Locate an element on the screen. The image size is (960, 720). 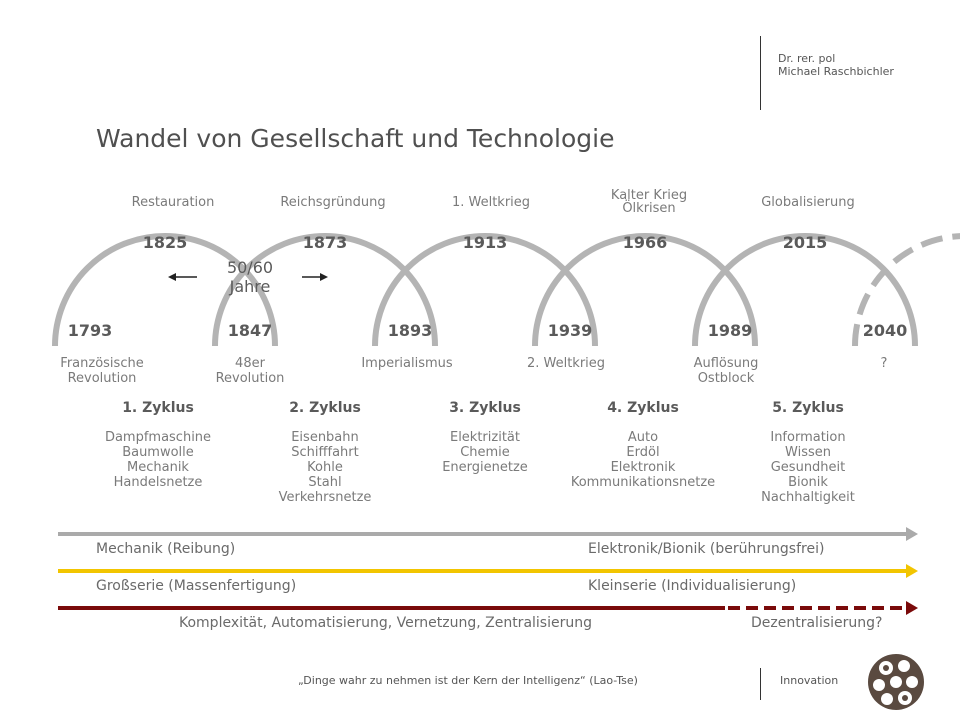
era-label: Globalisierung is located at coordinates (808, 202).